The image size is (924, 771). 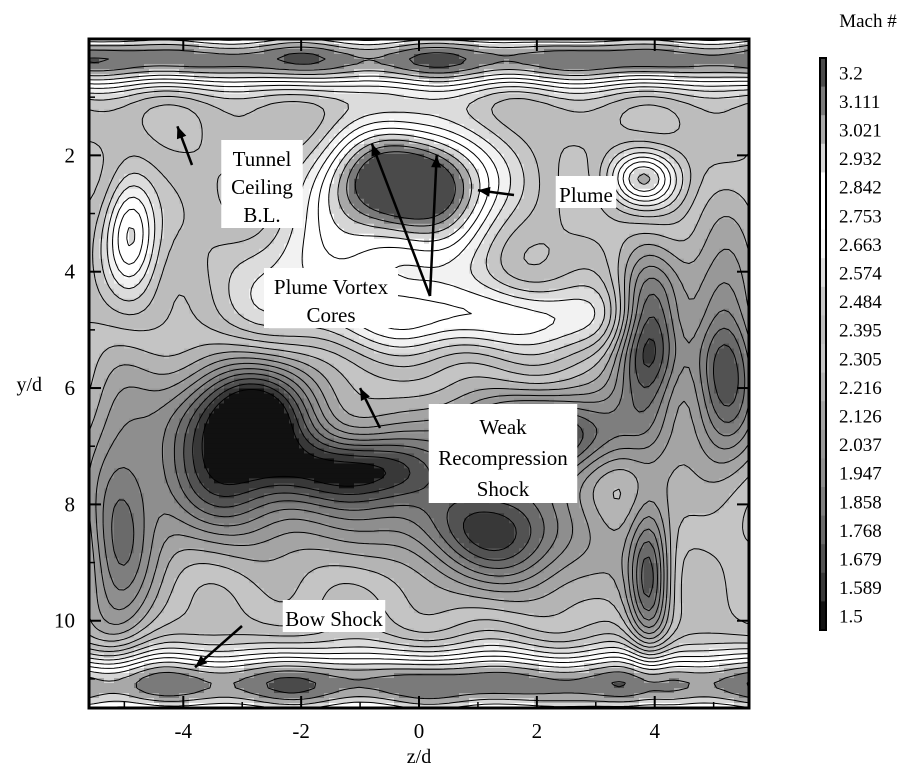 I want to click on colorbar-swatch, so click(x=823, y=273).